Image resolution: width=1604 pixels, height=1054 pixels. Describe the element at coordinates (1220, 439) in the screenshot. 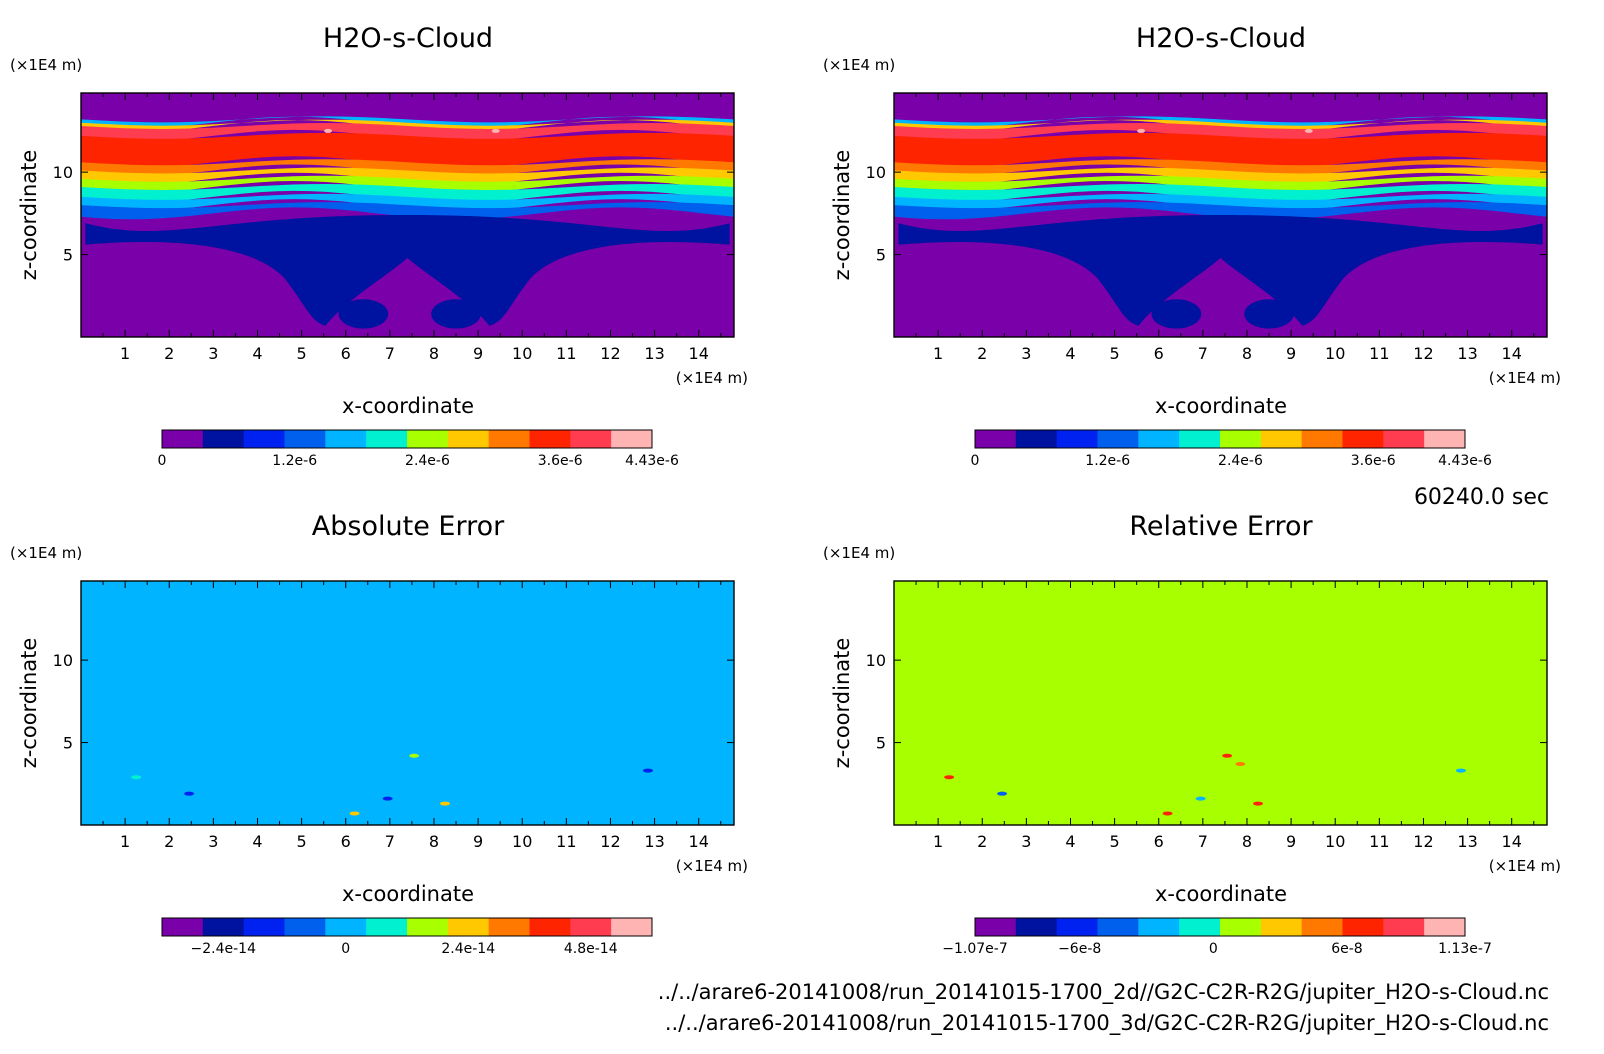

I see `colorbar-frame` at that location.